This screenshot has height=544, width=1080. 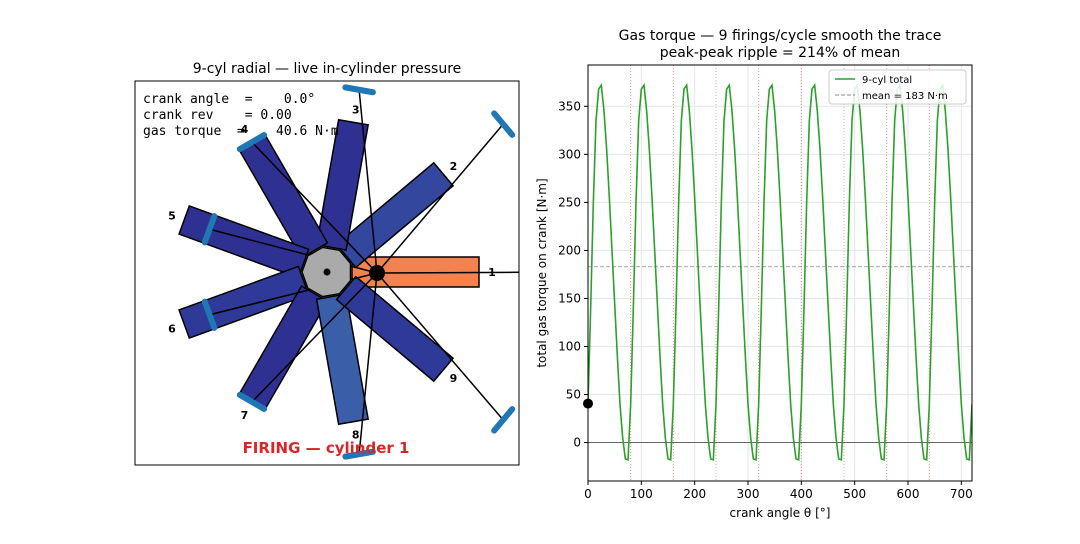 I want to click on legend-label: 9-cyl total, so click(x=887, y=80).